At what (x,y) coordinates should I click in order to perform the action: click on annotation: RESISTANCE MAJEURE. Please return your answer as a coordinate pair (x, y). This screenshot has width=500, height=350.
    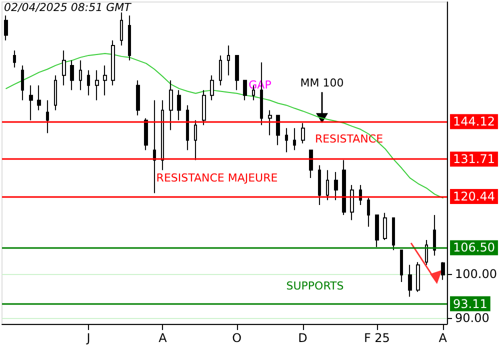
    Looking at the image, I should click on (217, 178).